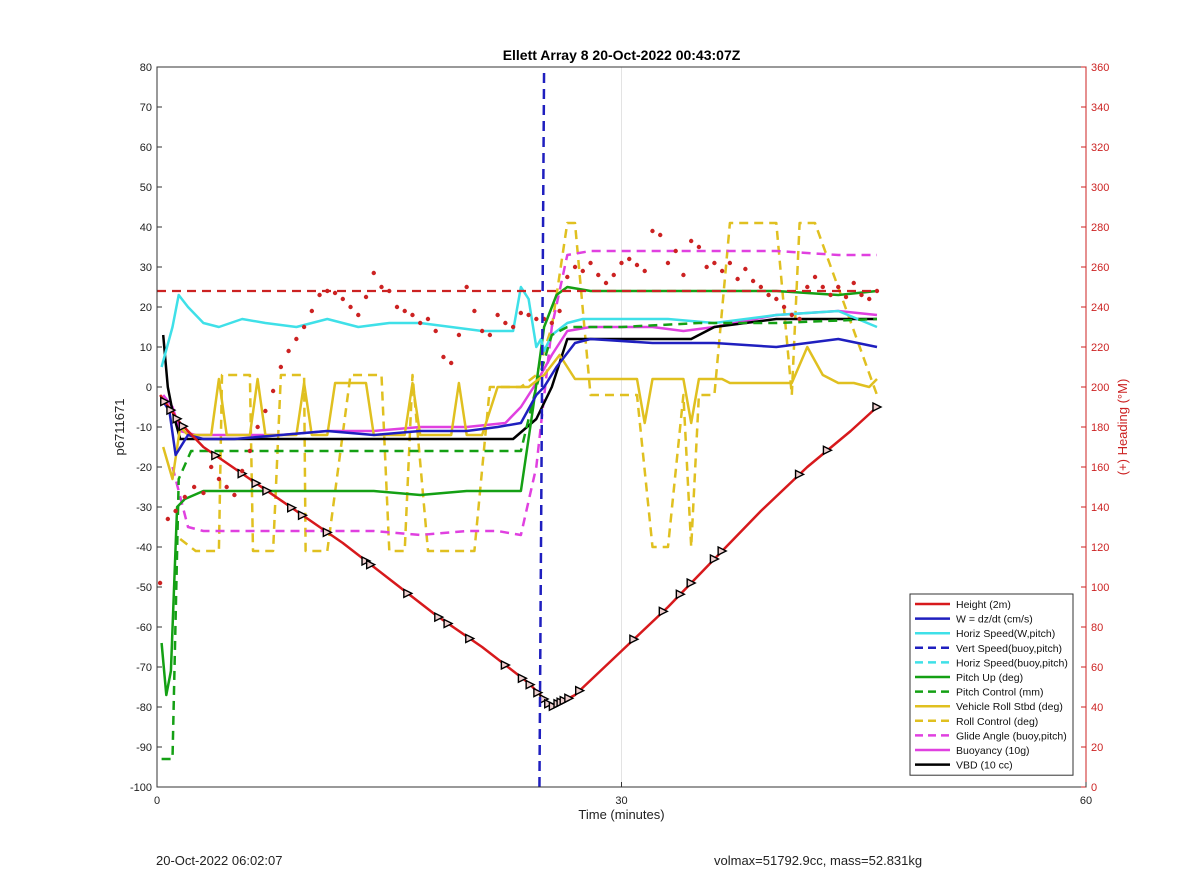 This screenshot has height=885, width=1200. I want to click on y-axis-left-label: p6711671, so click(119, 427).